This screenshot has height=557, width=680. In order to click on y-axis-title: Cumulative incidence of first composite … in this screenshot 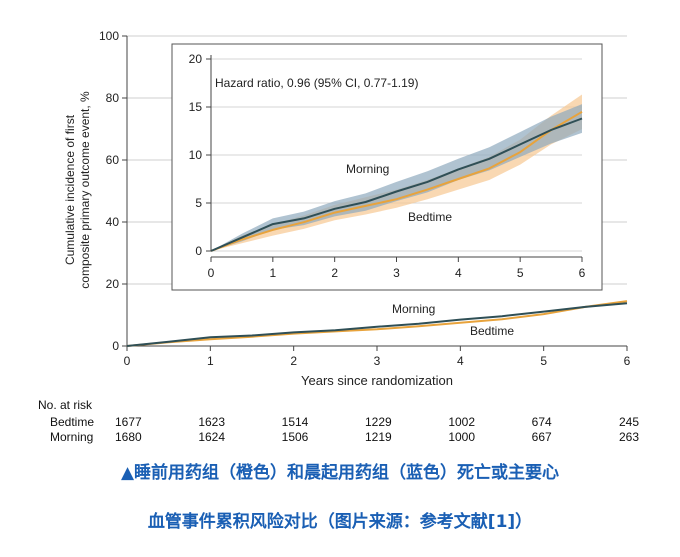, I will do `click(77, 190)`.